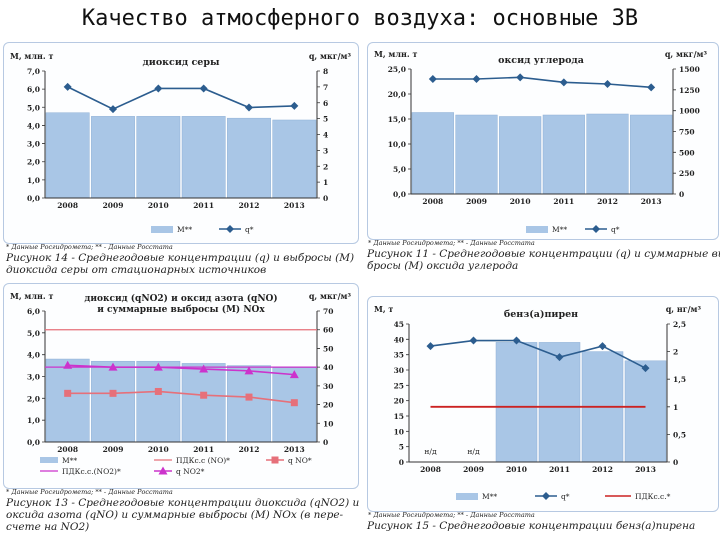  What do you see at coordinates (399, 431) in the screenshot?
I see `y-tick-label-left: 10` at bounding box center [399, 431].